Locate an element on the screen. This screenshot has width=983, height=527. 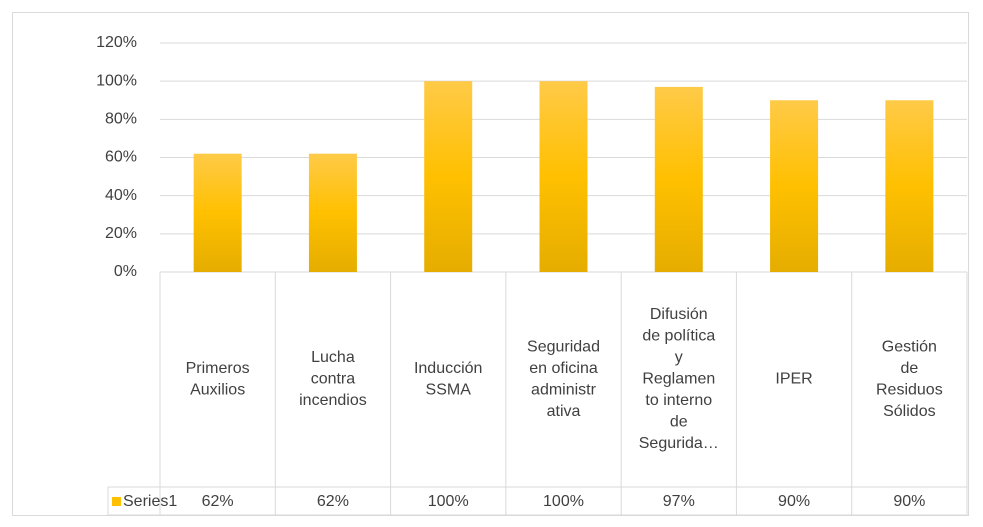
label-line: Residuos is located at coordinates (909, 389).